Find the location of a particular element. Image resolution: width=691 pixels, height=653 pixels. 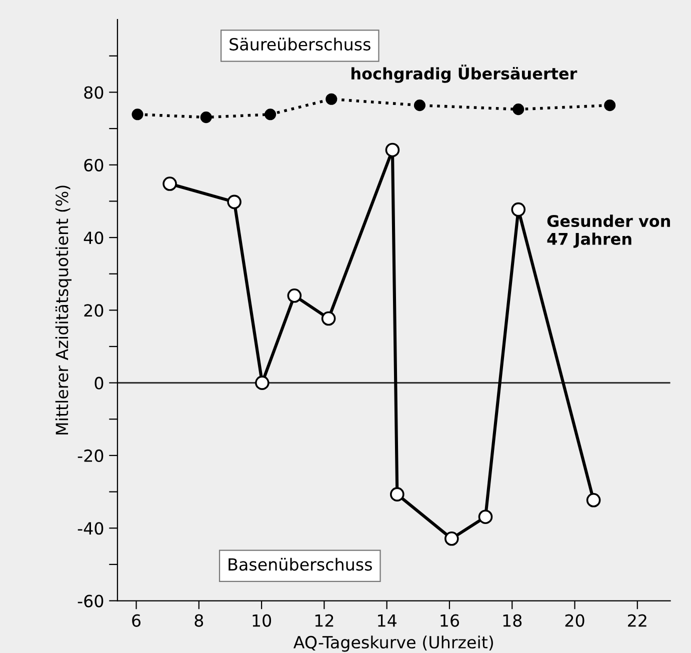

x-tick-label: 14 is located at coordinates (387, 620).